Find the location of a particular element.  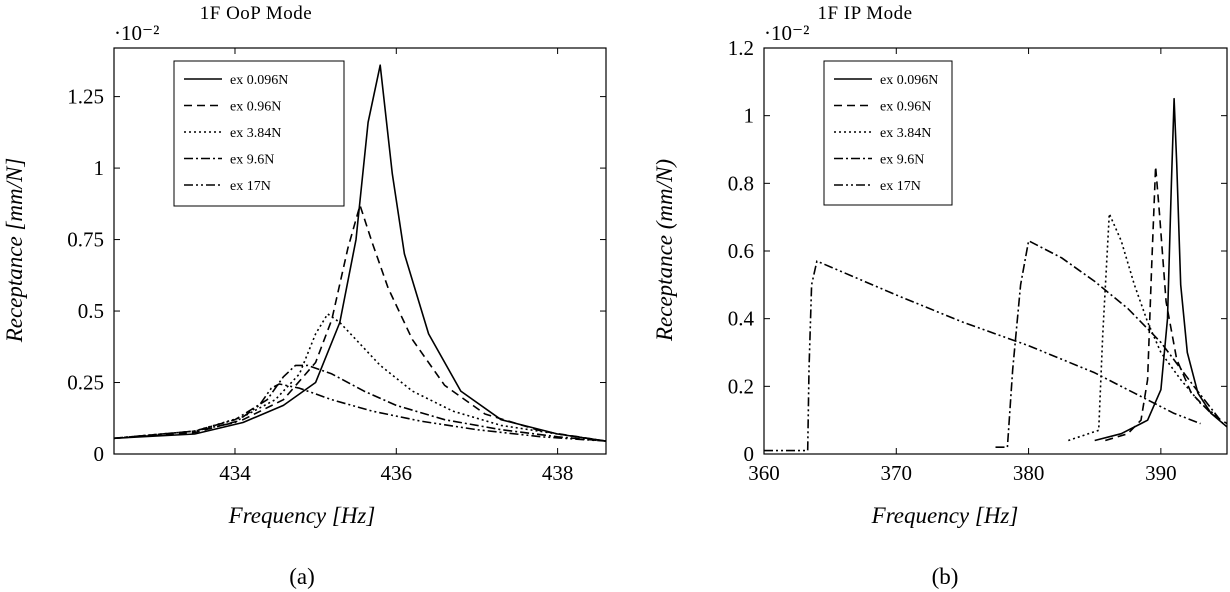

y-tick-label: 0.5 is located at coordinates (91, 311).